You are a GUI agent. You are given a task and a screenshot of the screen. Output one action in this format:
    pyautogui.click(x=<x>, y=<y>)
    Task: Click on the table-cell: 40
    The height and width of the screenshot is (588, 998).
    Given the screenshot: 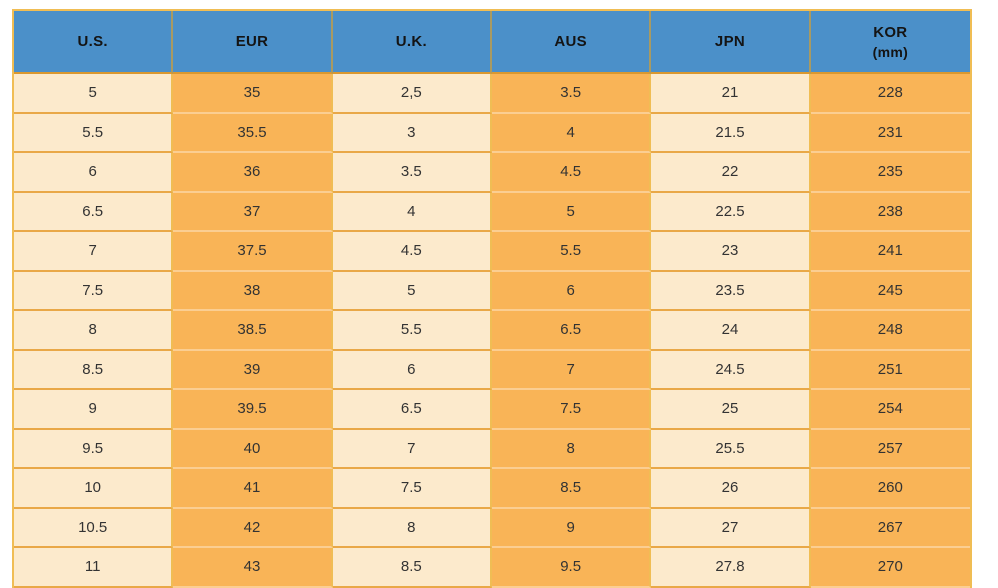 What is the action you would take?
    pyautogui.click(x=253, y=449)
    